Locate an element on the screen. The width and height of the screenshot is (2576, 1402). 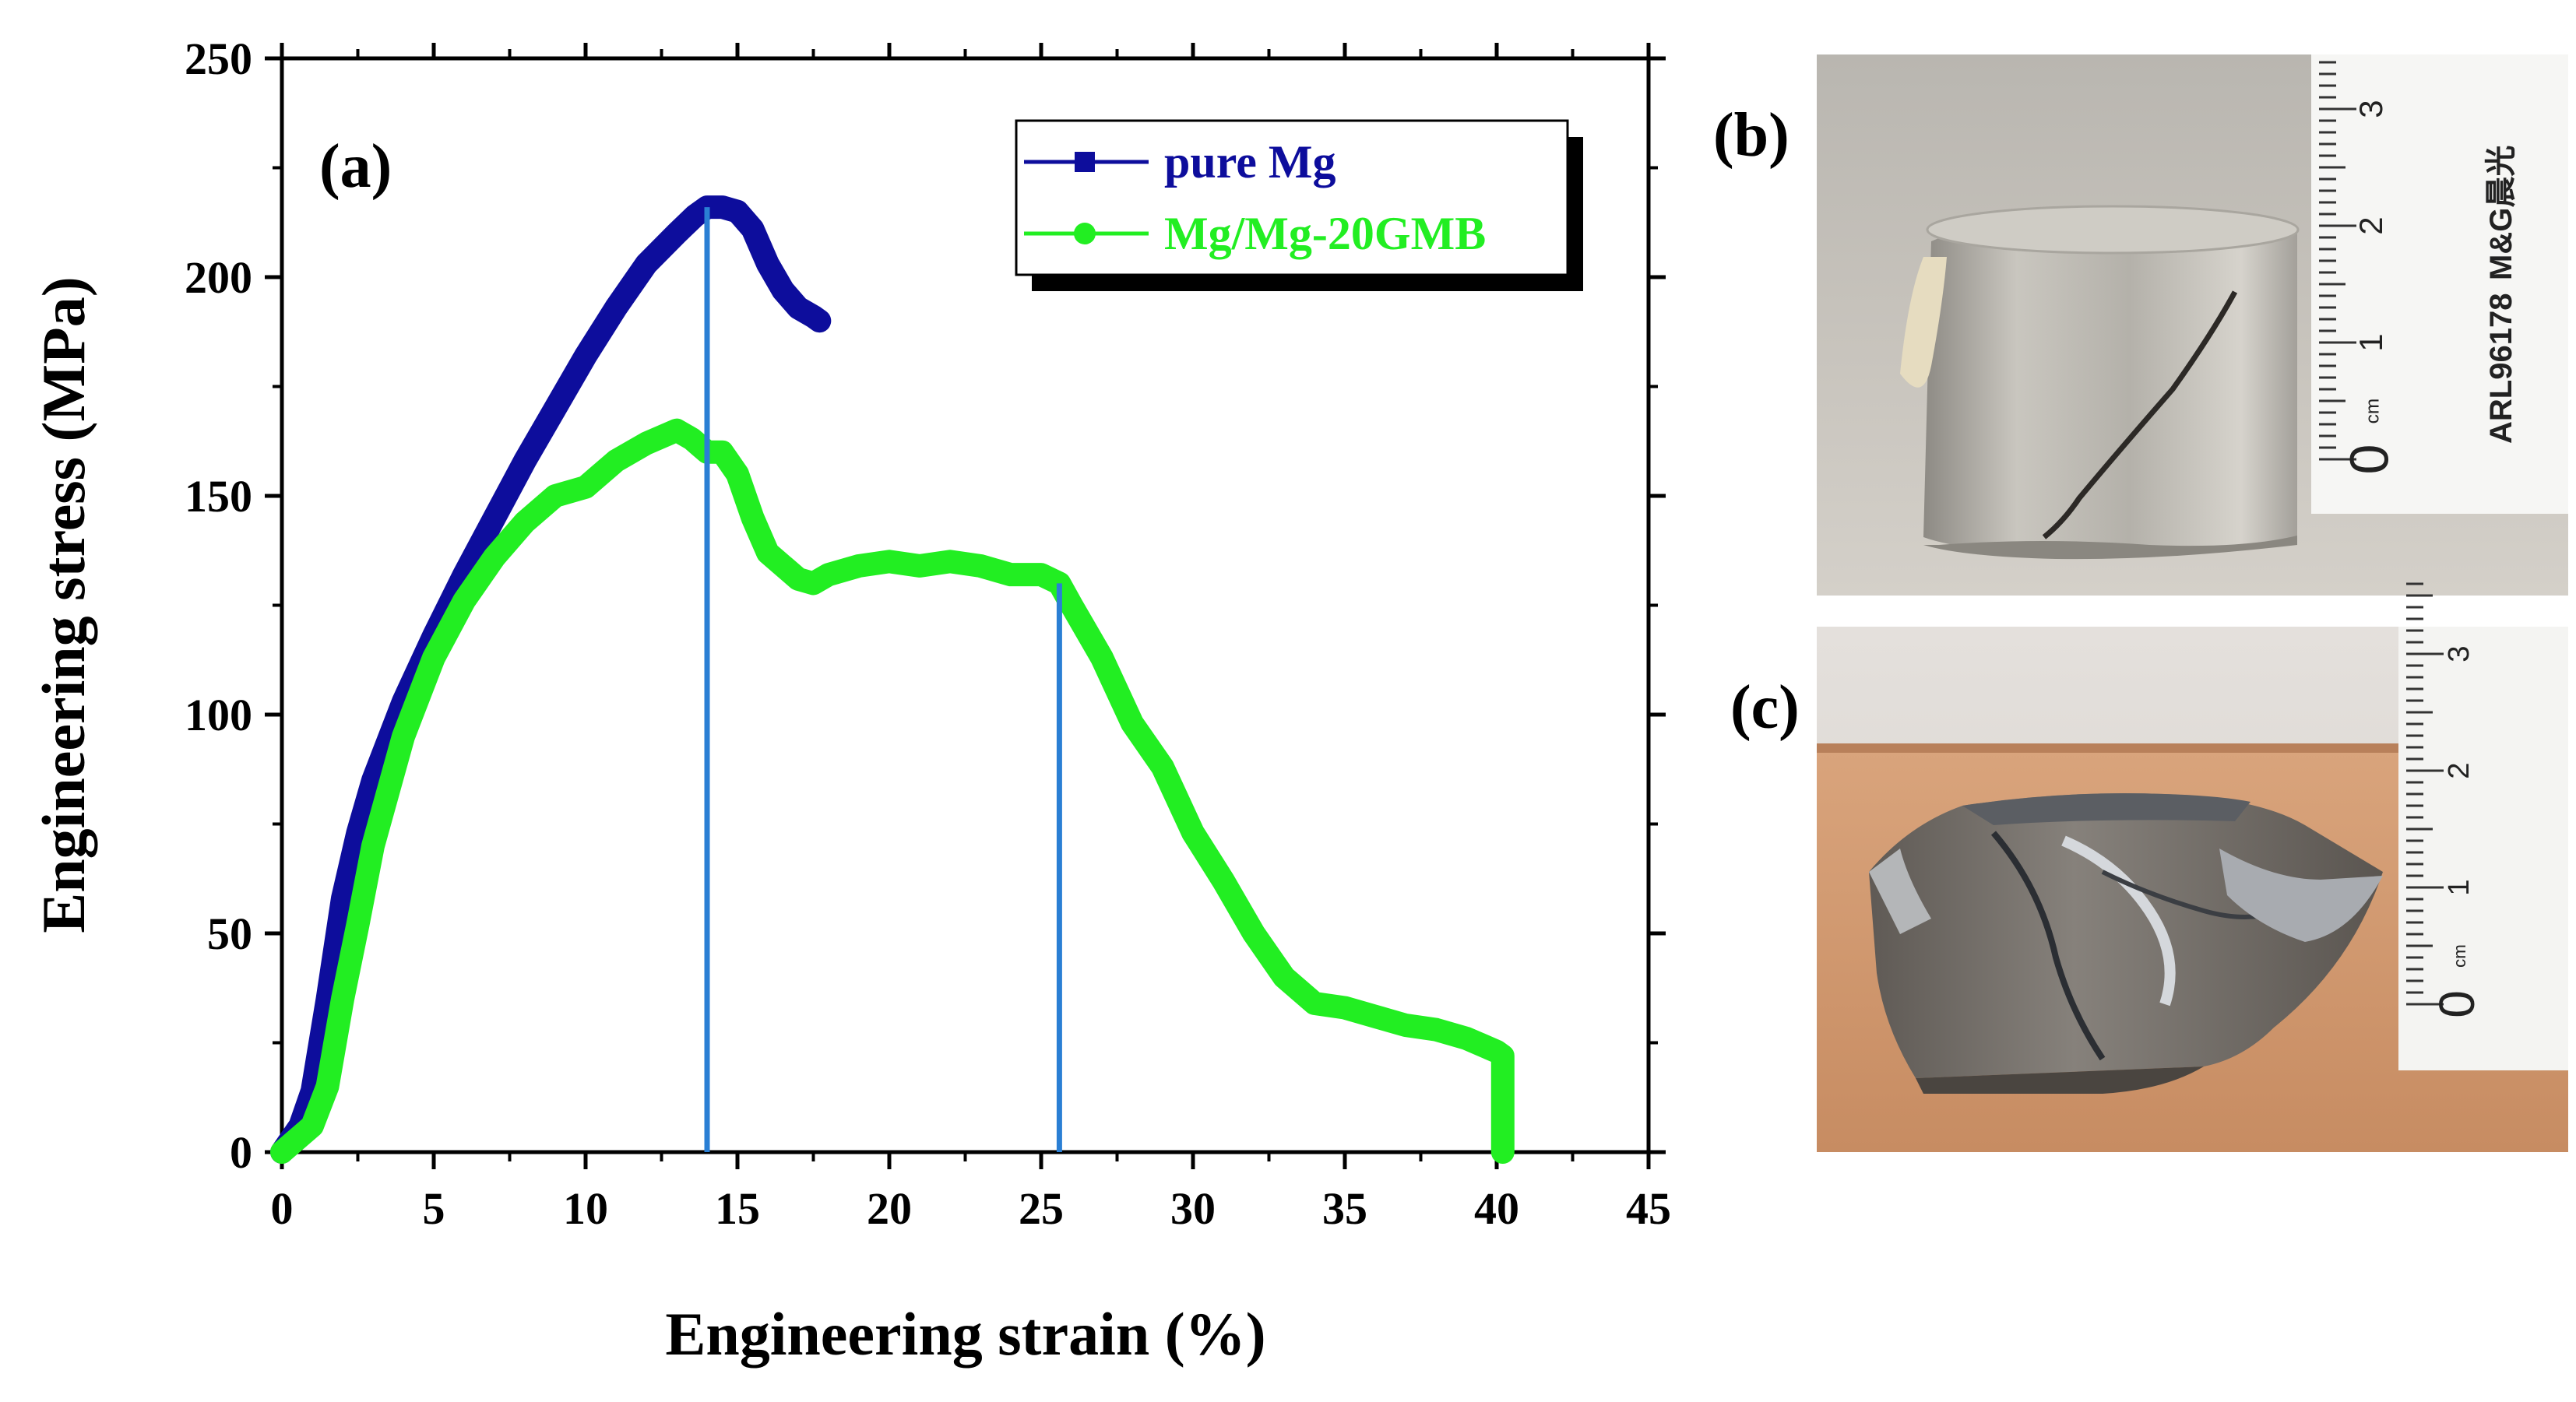
x-tick-label: 30 is located at coordinates (1193, 1208).